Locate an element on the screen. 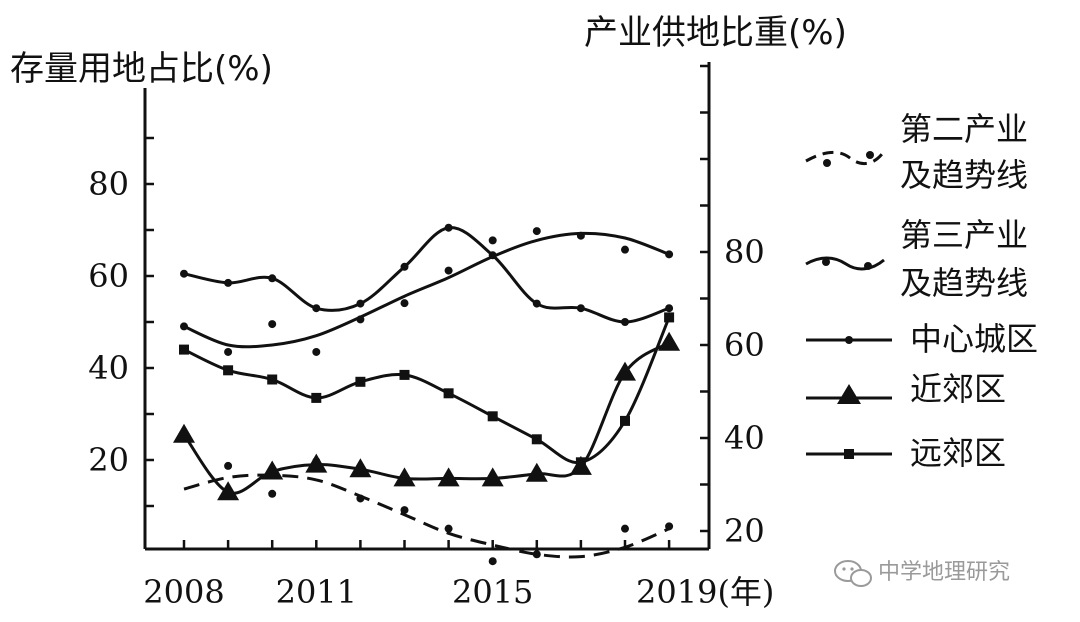  x-axis-unit-label: 2019(年) is located at coordinates (705, 592).